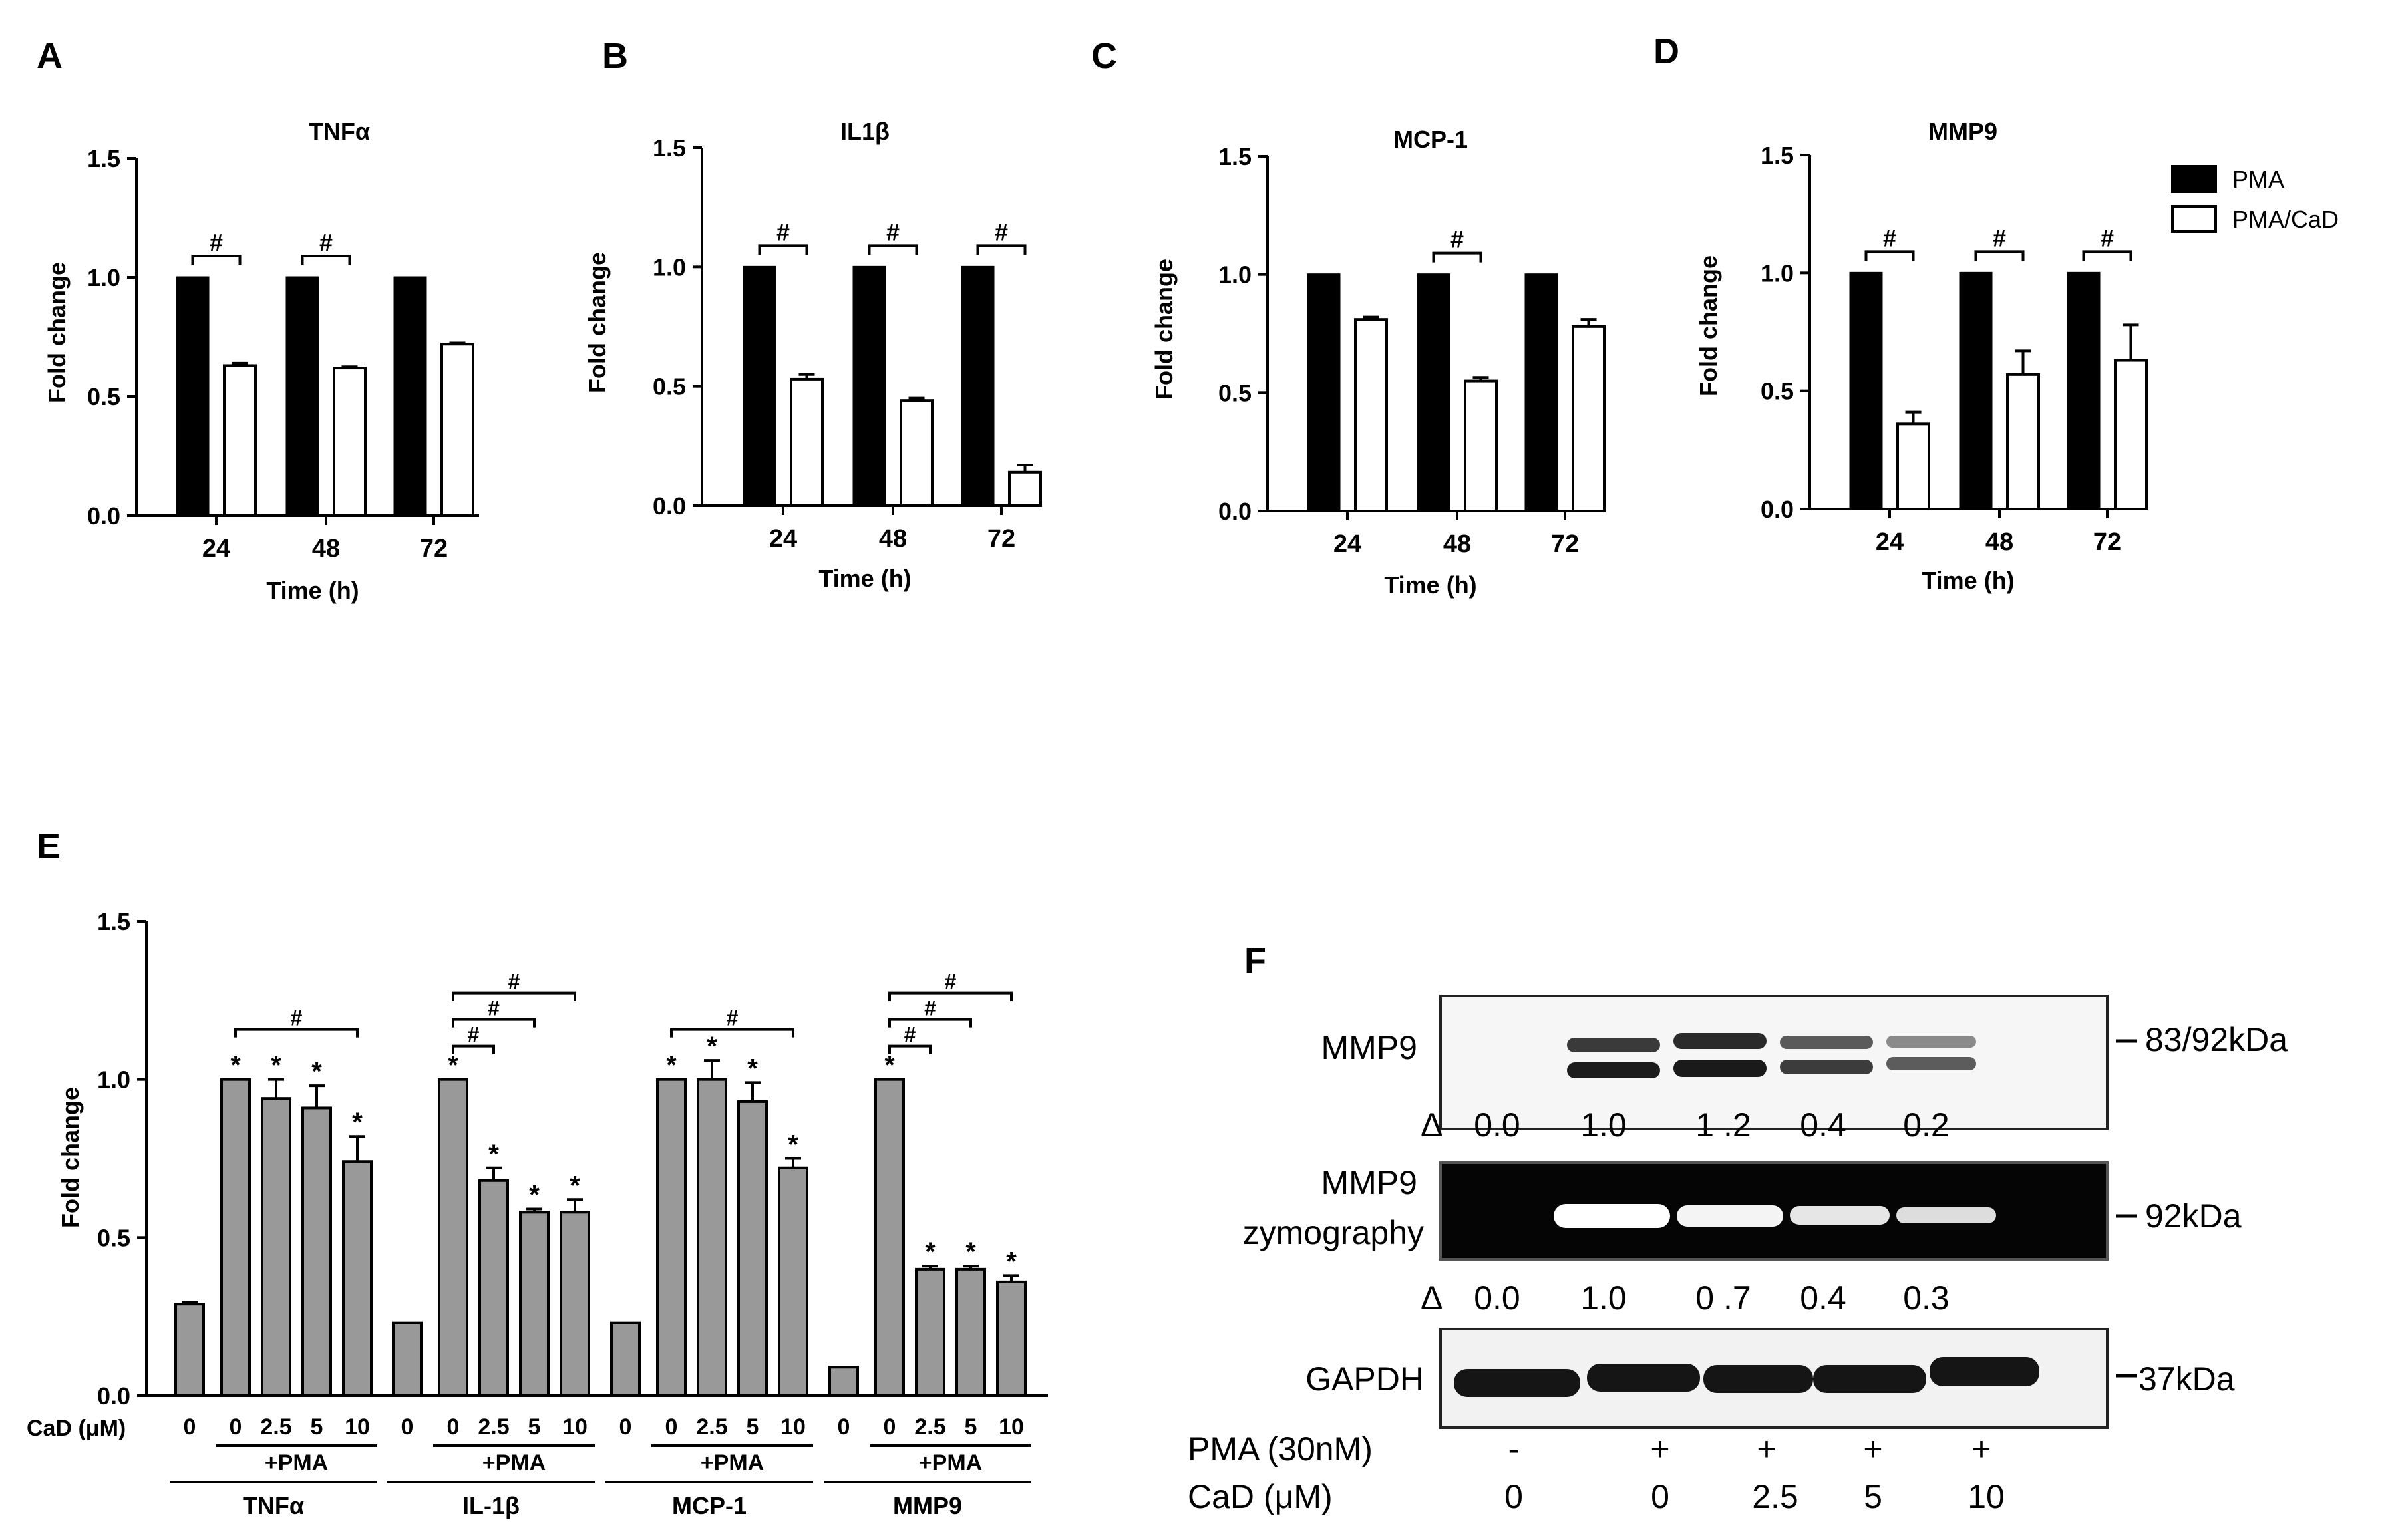 This screenshot has width=2388, height=1540. I want to click on x-tick-label: 48, so click(326, 549).